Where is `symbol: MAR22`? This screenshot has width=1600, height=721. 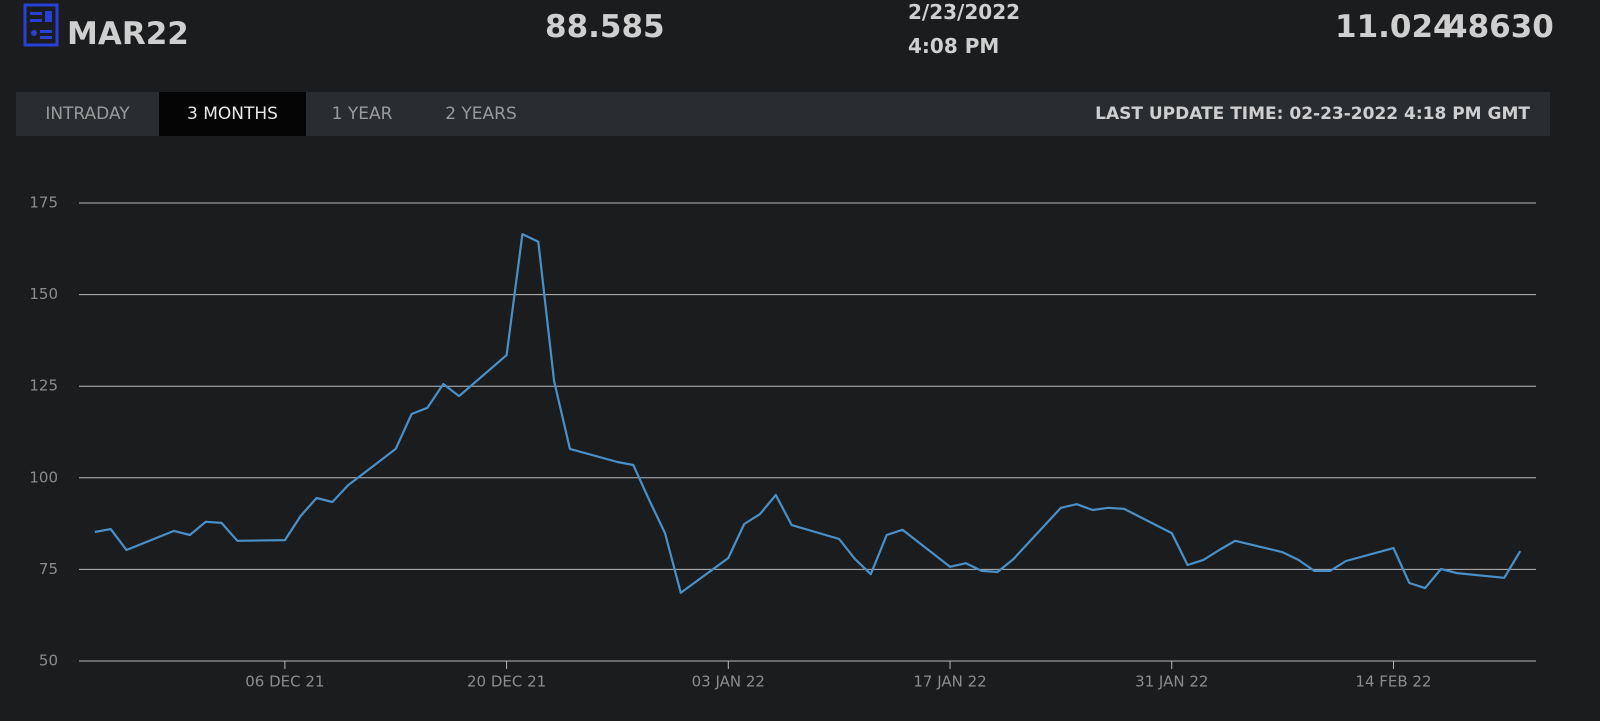 symbol: MAR22 is located at coordinates (128, 34).